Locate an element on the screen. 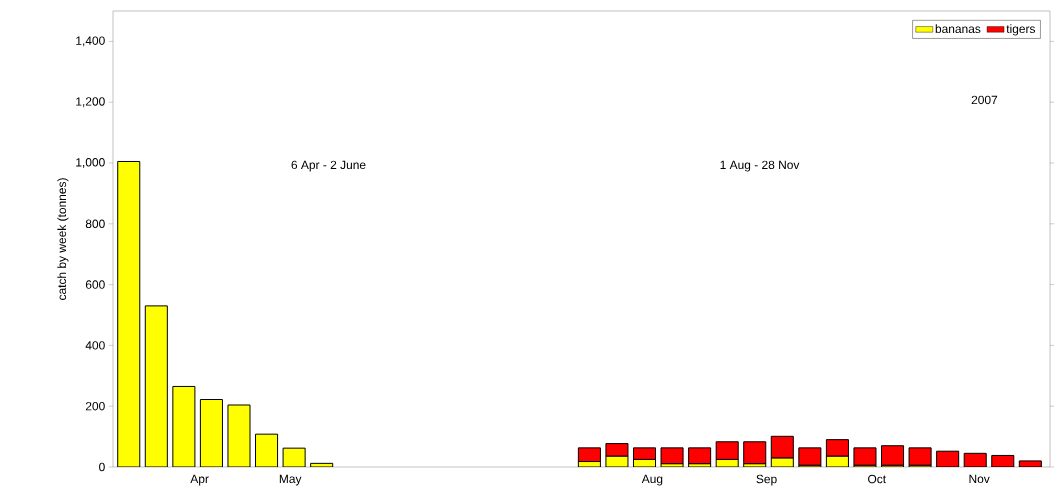 The width and height of the screenshot is (1057, 500). annotation: 2007 is located at coordinates (984, 100).